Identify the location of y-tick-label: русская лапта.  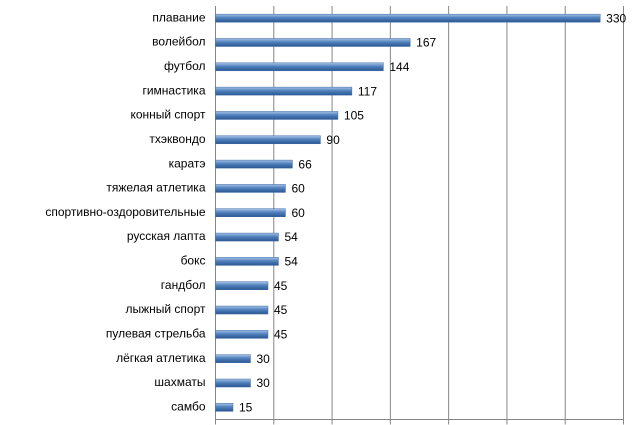
(166, 236).